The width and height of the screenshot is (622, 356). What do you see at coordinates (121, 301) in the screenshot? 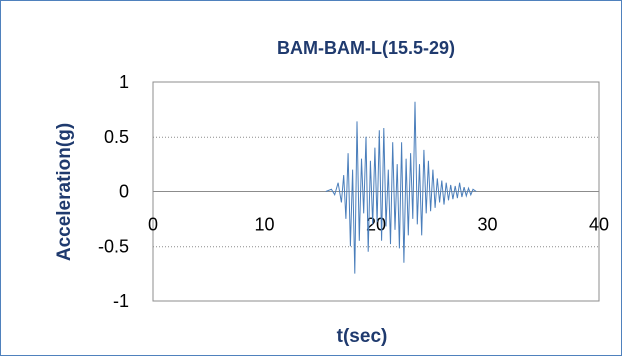
I see `y-tick-label: -1` at bounding box center [121, 301].